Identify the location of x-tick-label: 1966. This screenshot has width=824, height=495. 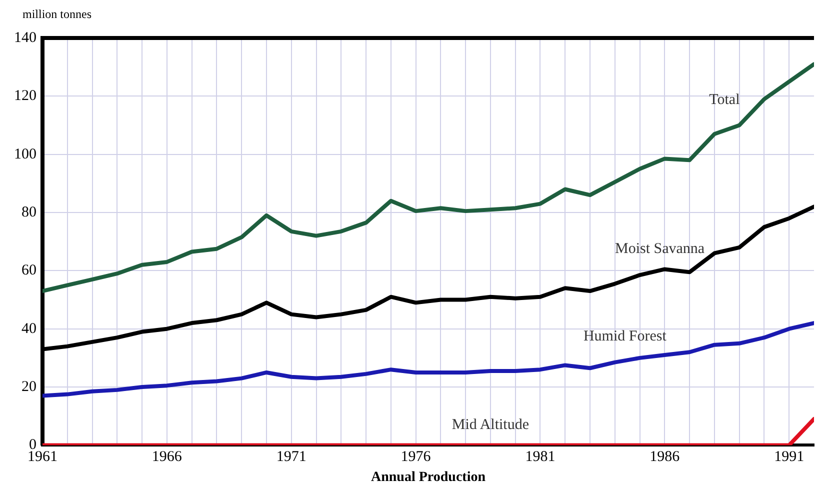
(167, 457).